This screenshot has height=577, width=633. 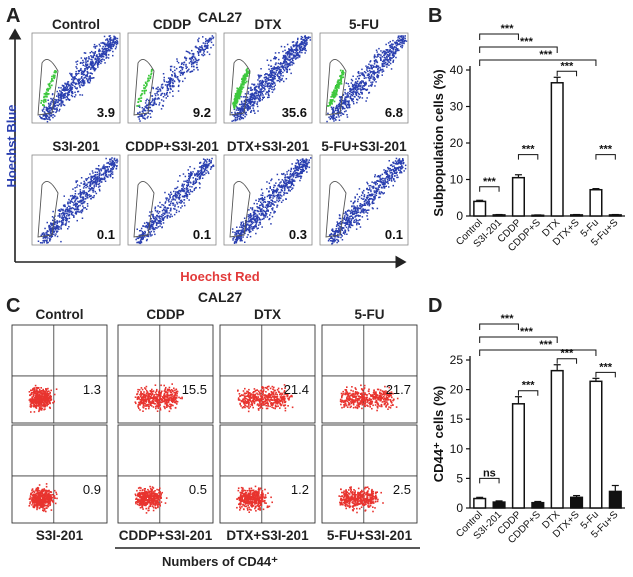 I want to click on cd44-plot-value: 15.5, so click(x=194, y=389).